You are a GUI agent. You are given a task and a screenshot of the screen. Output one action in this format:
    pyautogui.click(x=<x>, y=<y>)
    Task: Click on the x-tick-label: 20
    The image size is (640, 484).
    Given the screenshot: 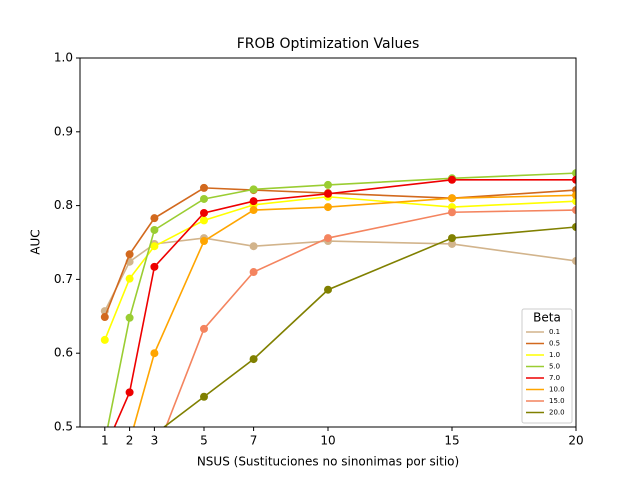 What is the action you would take?
    pyautogui.click(x=575, y=441)
    